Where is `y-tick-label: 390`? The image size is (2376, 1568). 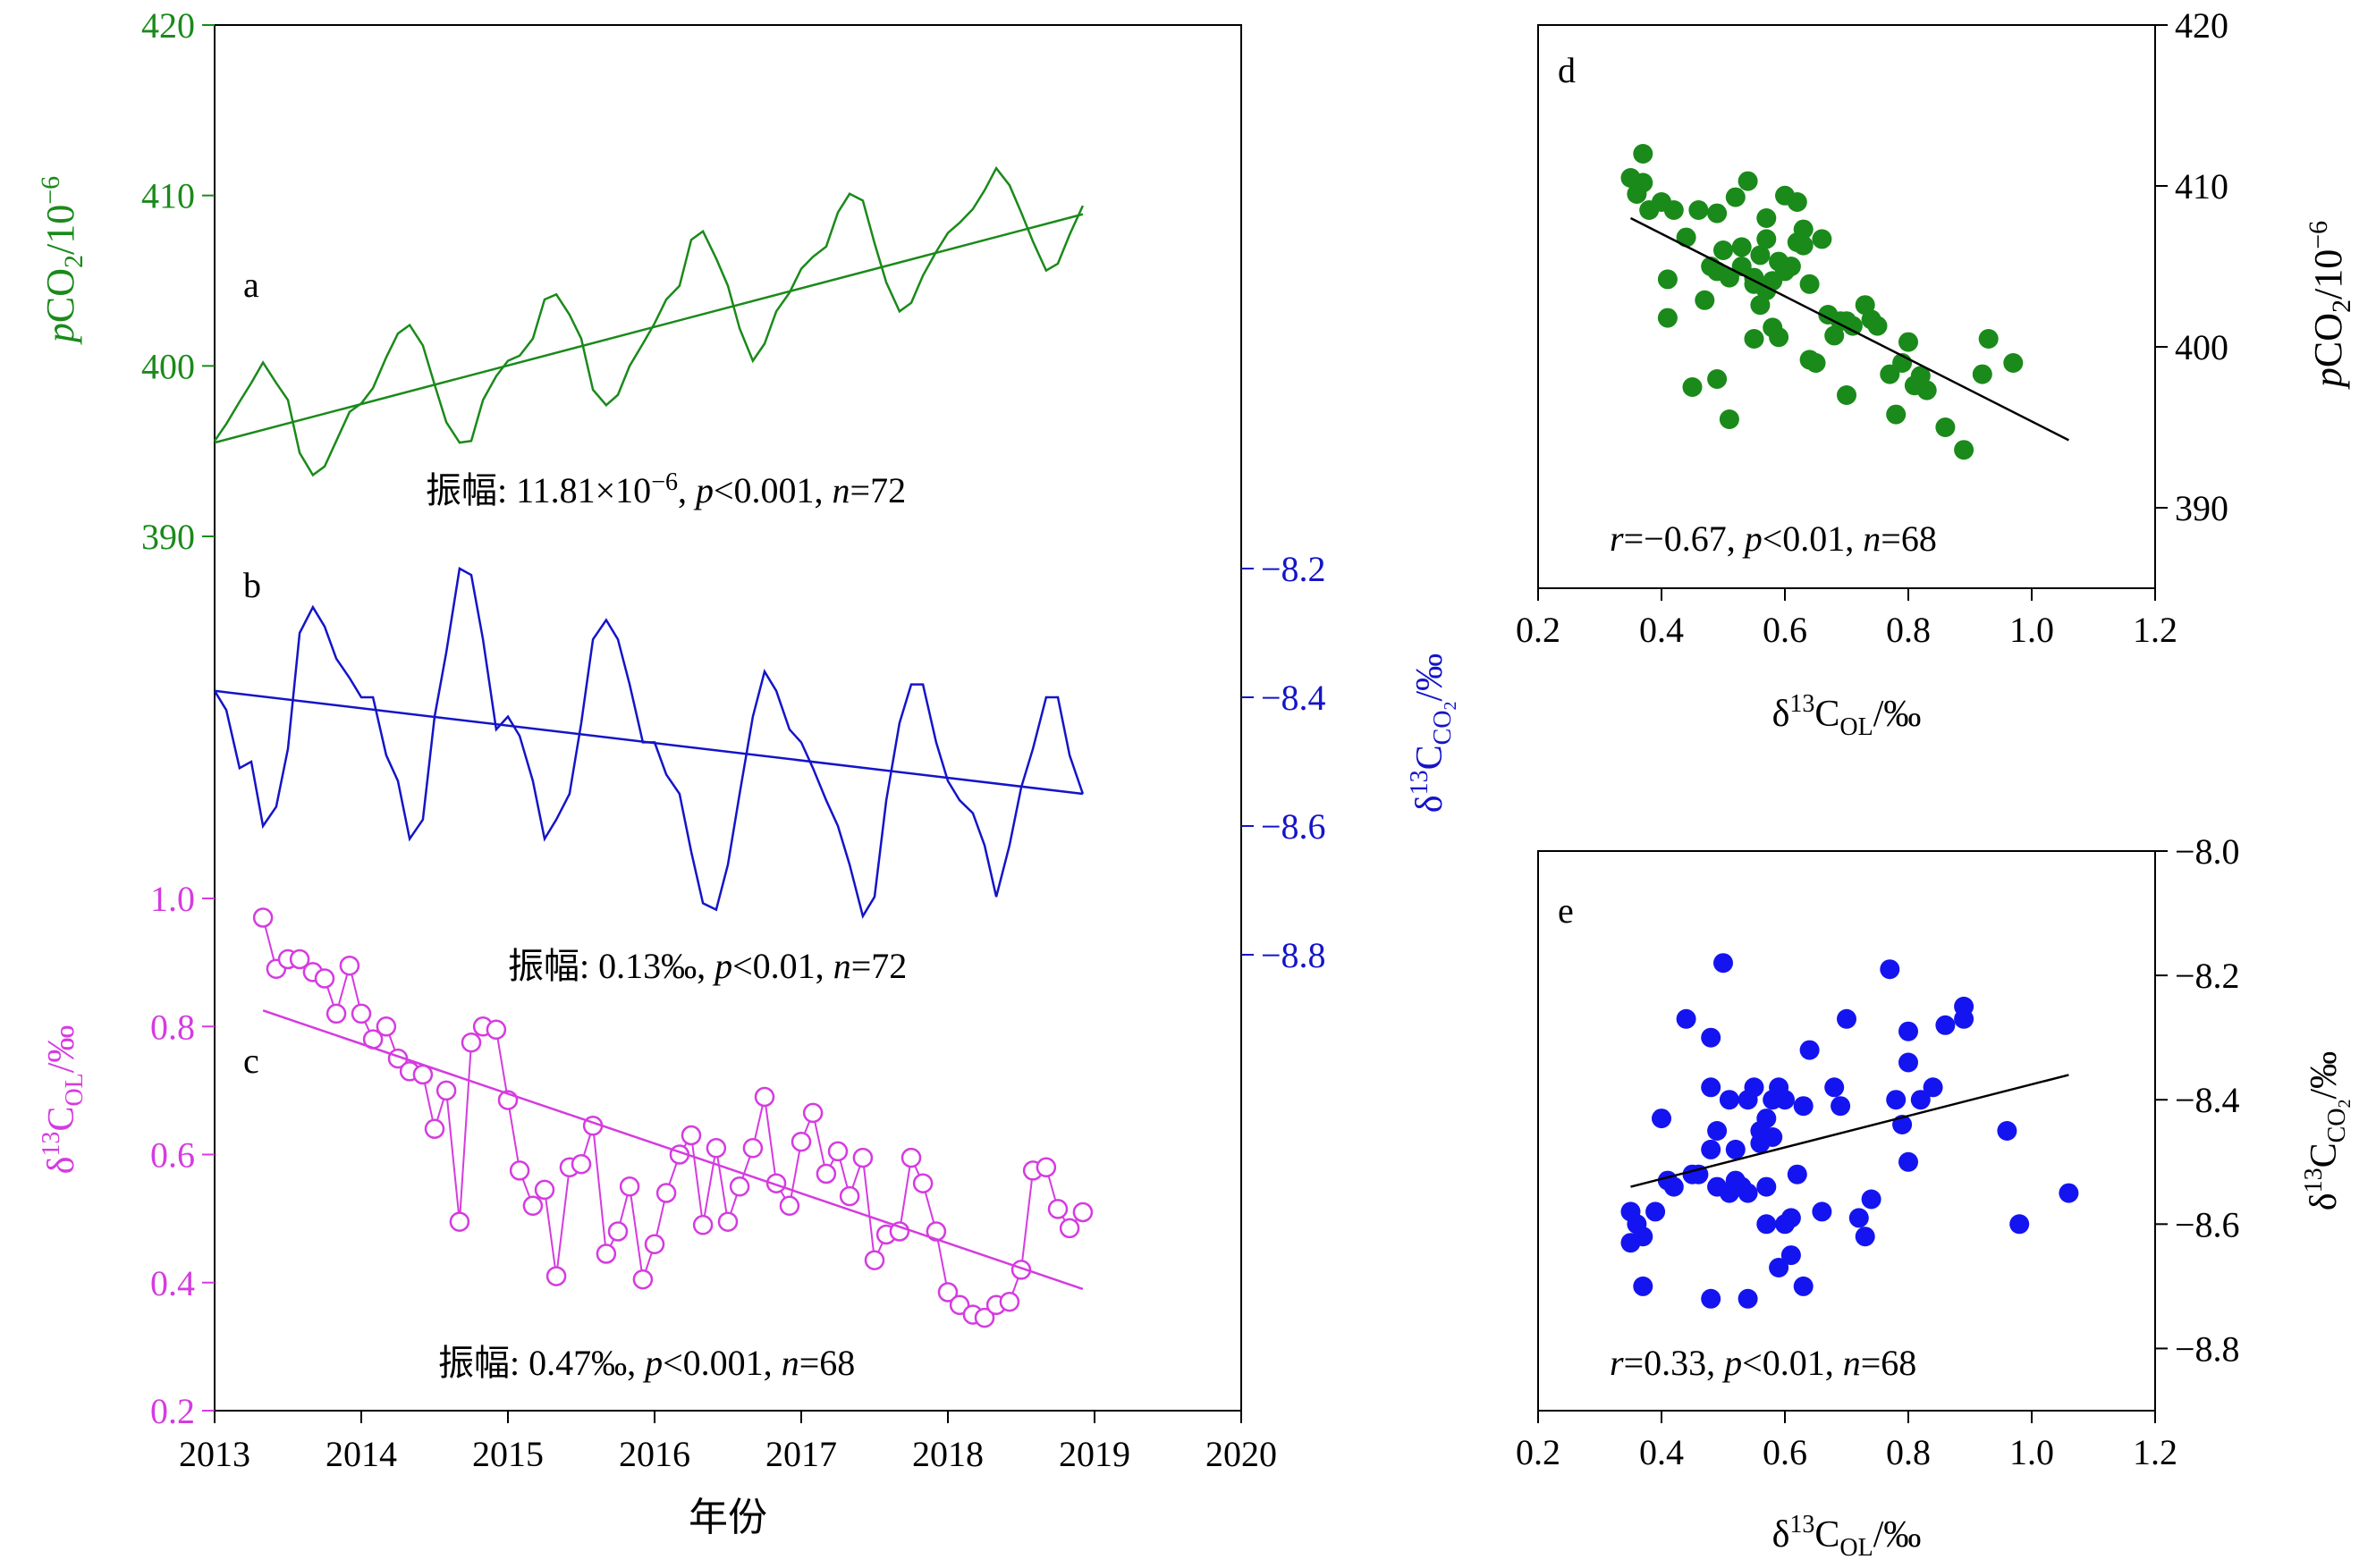
y-tick-label: 390 is located at coordinates (168, 537).